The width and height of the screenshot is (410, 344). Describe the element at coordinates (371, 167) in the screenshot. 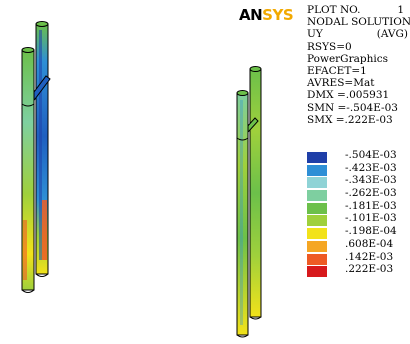

I see `legend-value-label: -.423E-03` at that location.